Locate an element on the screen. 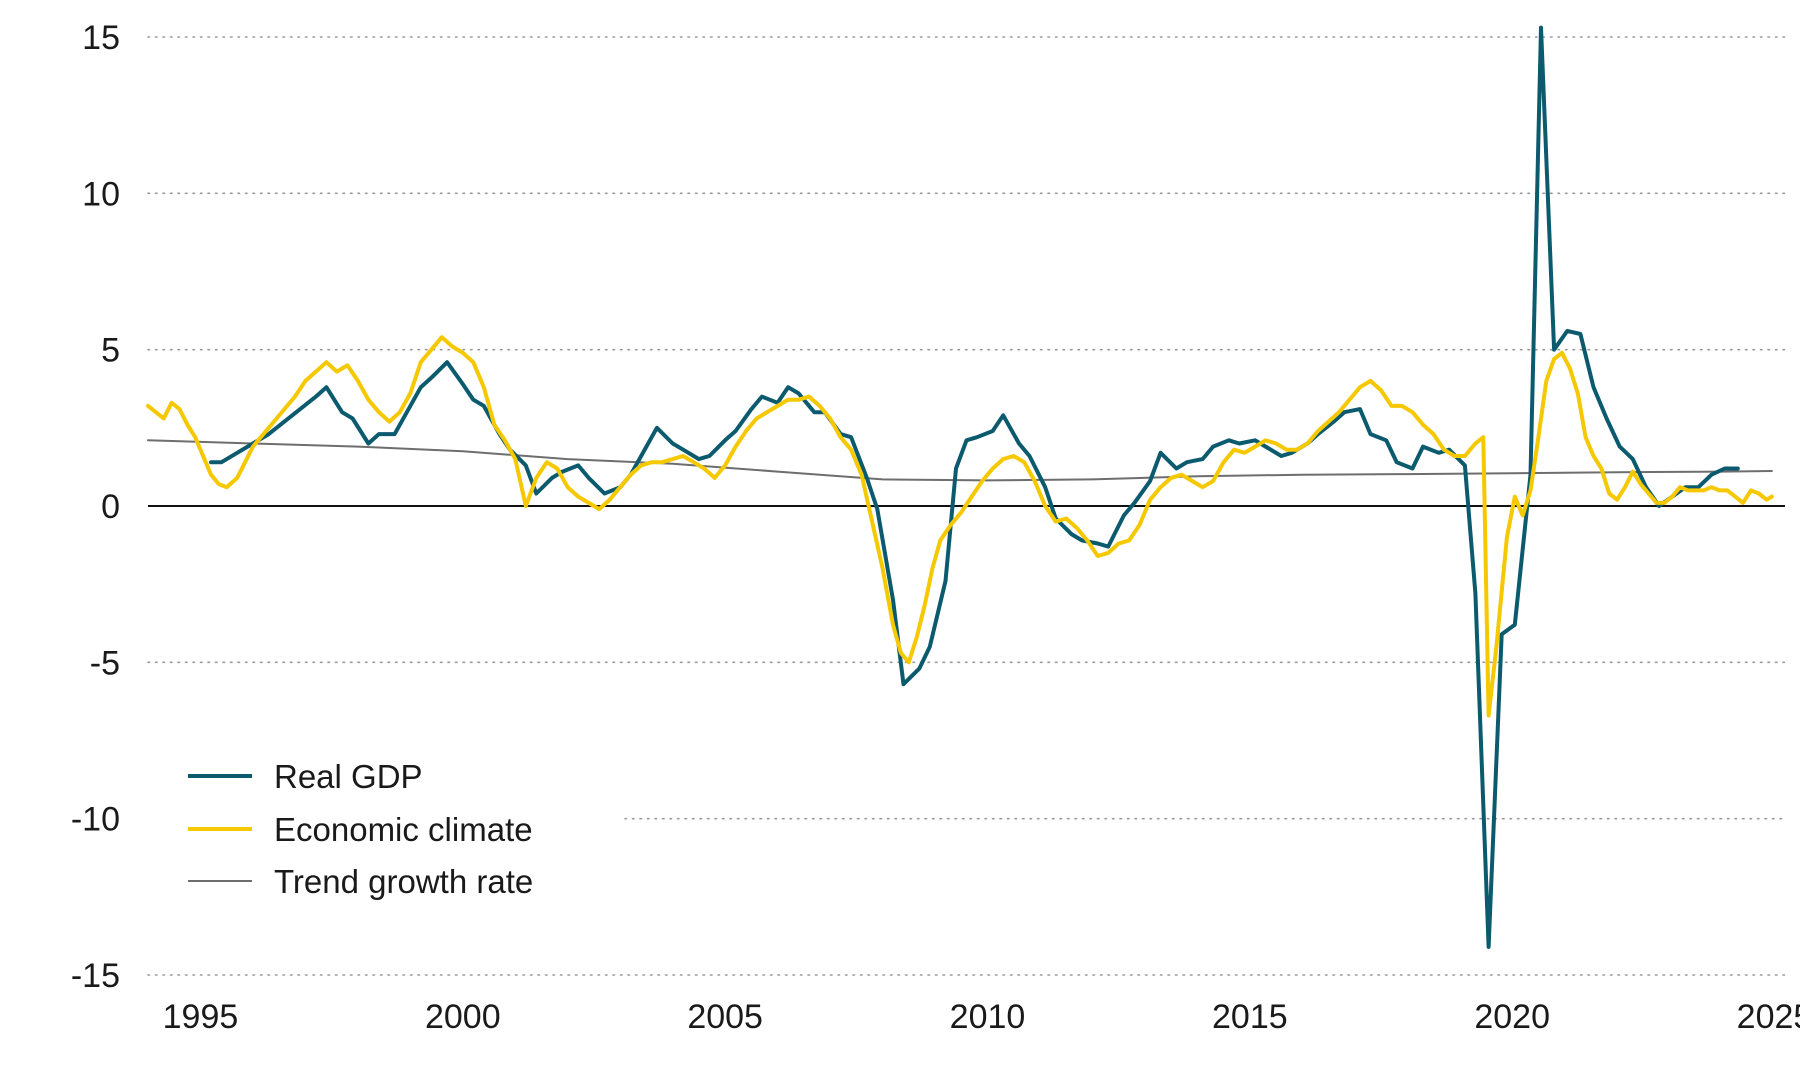 The width and height of the screenshot is (1800, 1080). legend-label: Trend growth rate is located at coordinates (403, 881).